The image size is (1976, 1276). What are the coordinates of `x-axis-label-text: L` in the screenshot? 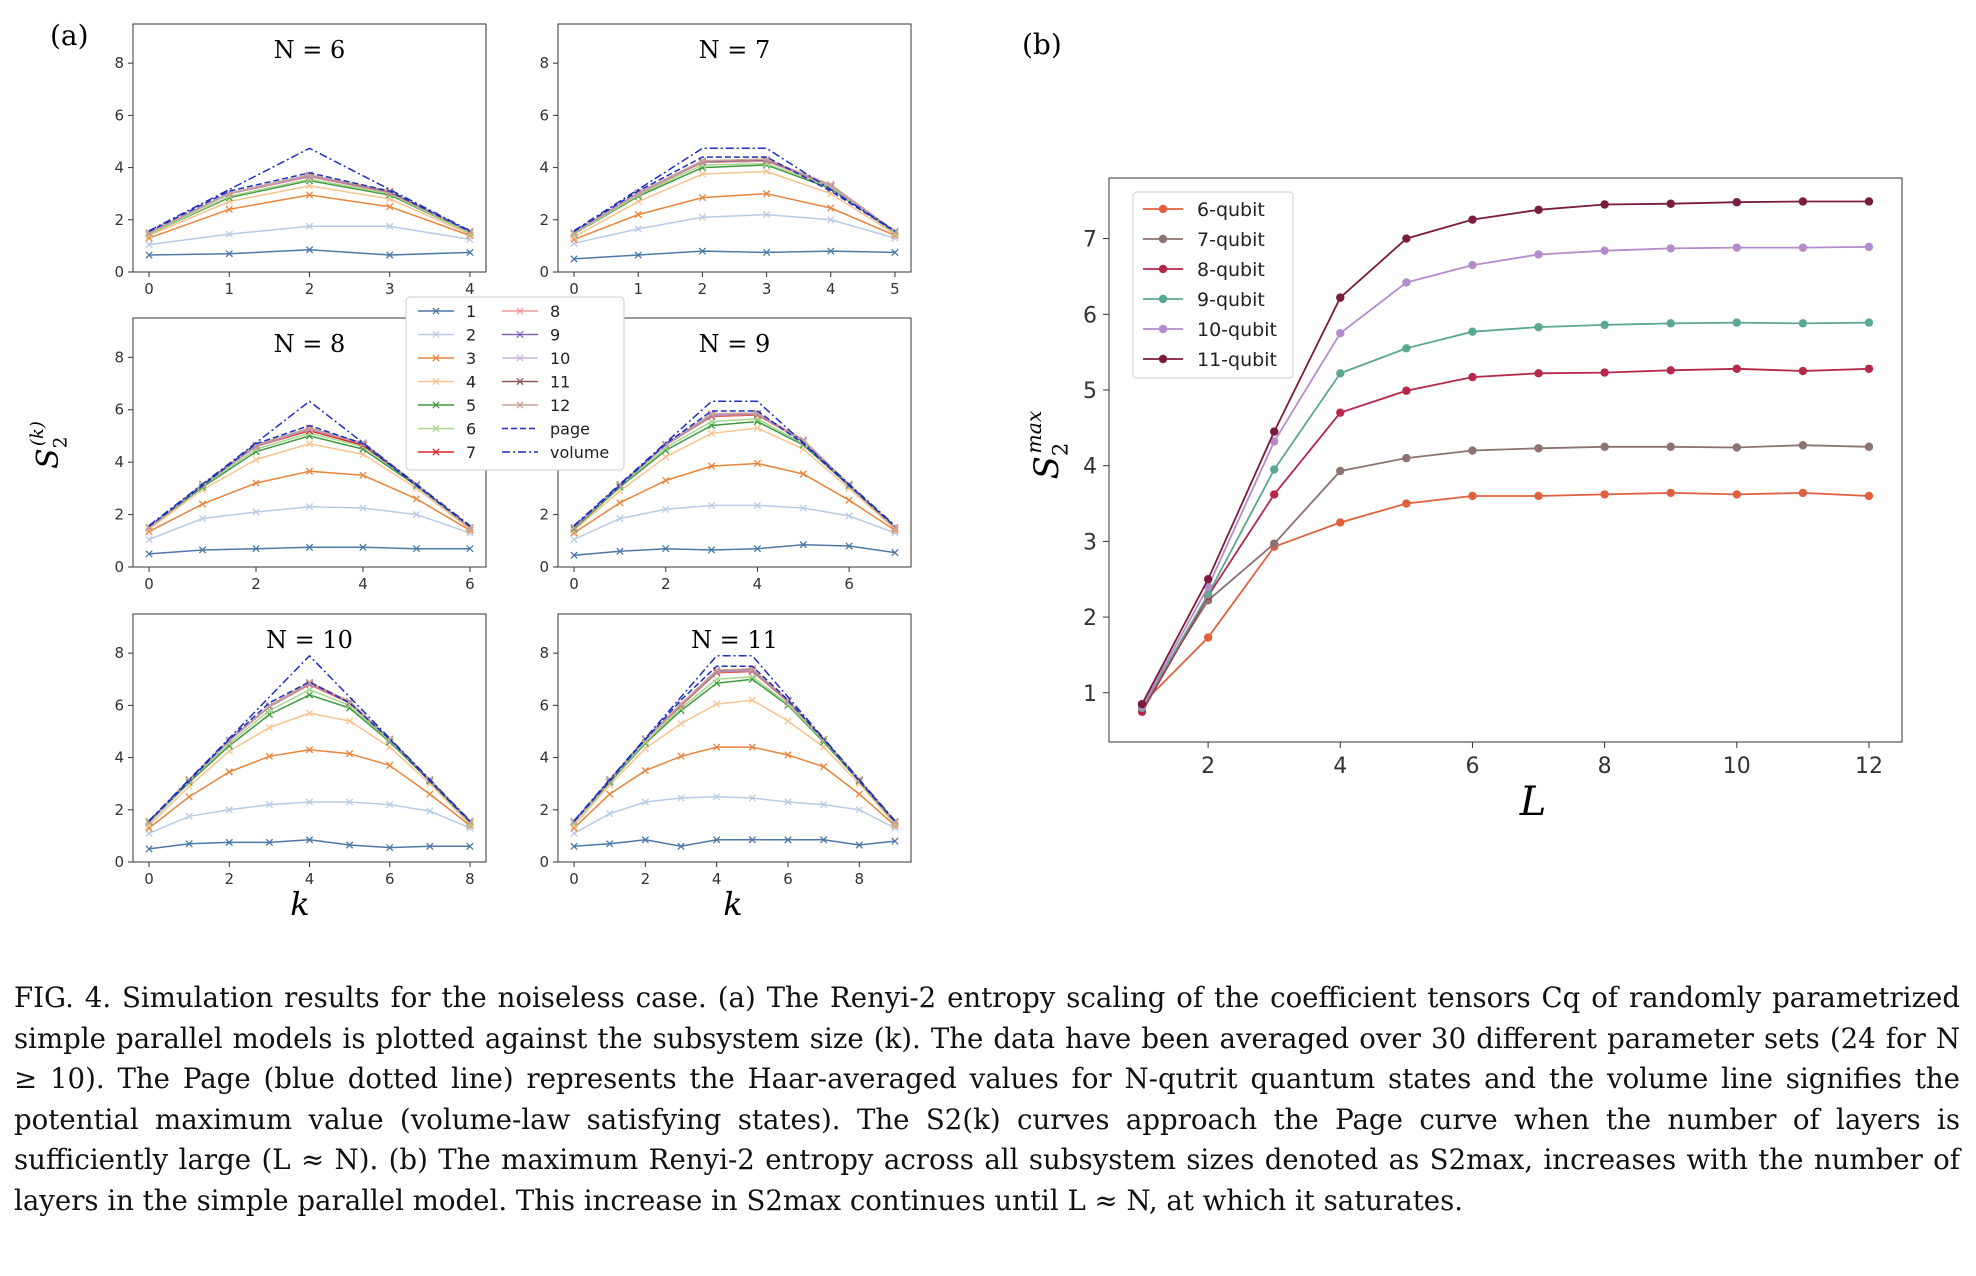 It's located at (1533, 802).